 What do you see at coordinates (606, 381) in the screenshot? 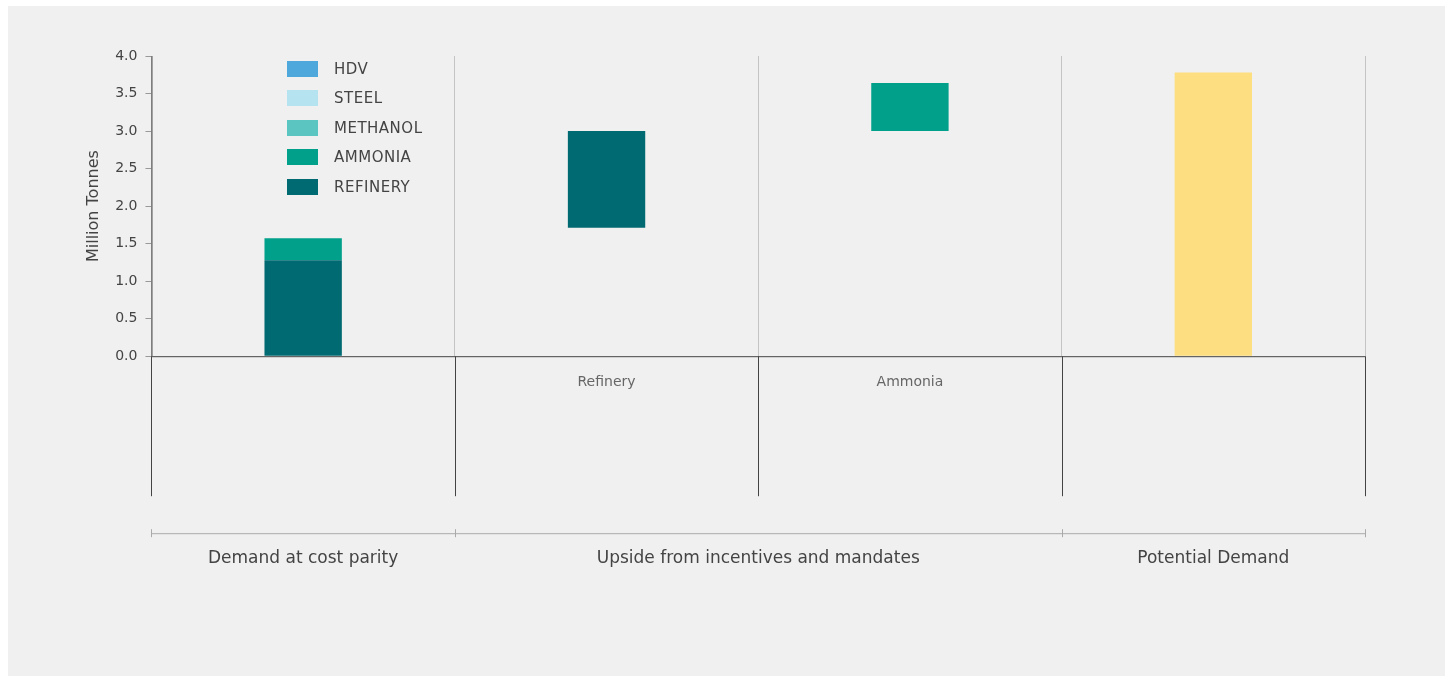
I see `x-tick-label: Refinery` at bounding box center [606, 381].